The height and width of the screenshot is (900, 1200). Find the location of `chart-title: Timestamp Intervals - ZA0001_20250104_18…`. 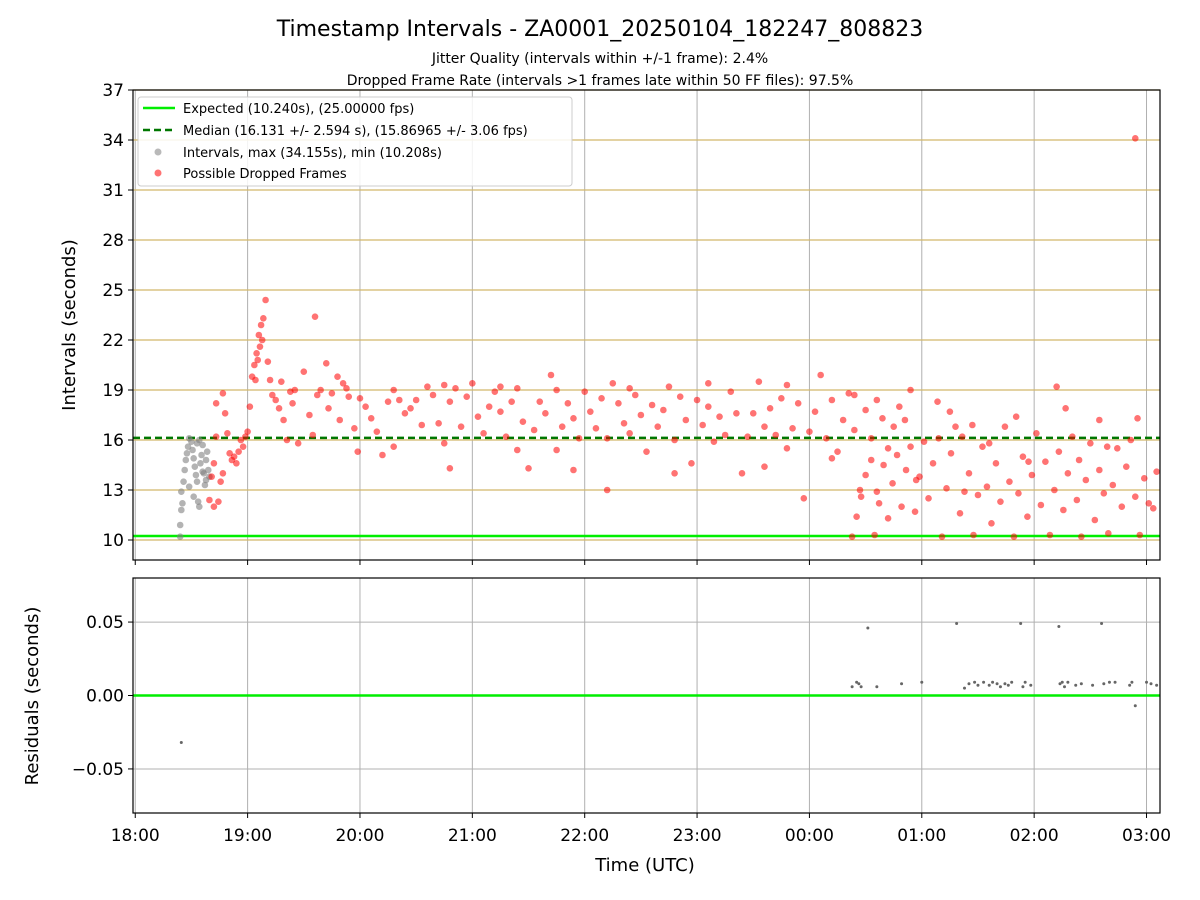

chart-title: Timestamp Intervals - ZA0001_20250104_18… is located at coordinates (600, 29).